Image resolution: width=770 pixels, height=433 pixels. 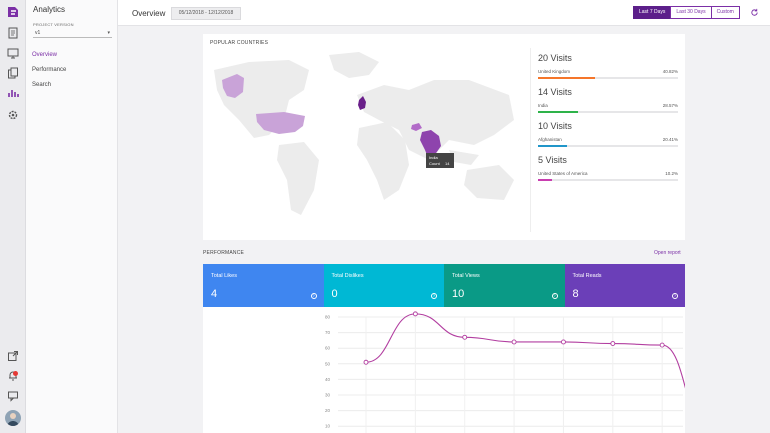 What do you see at coordinates (328, 363) in the screenshot?
I see `y-tick-label: 50` at bounding box center [328, 363].